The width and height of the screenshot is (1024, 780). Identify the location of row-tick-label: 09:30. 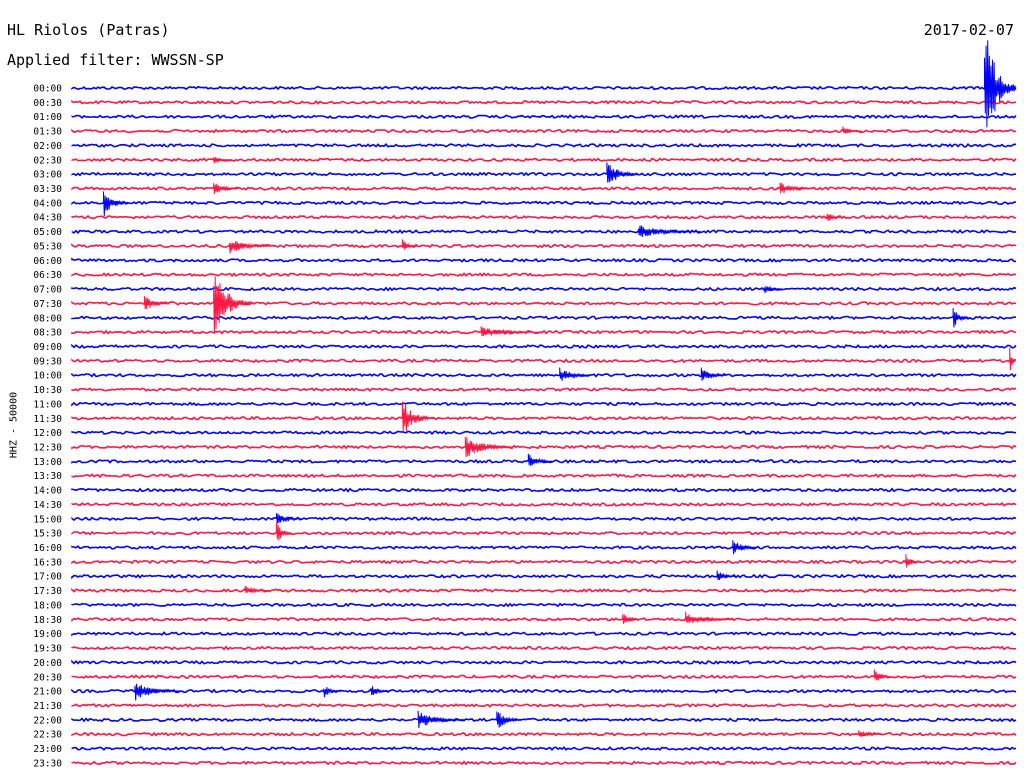
(47, 361).